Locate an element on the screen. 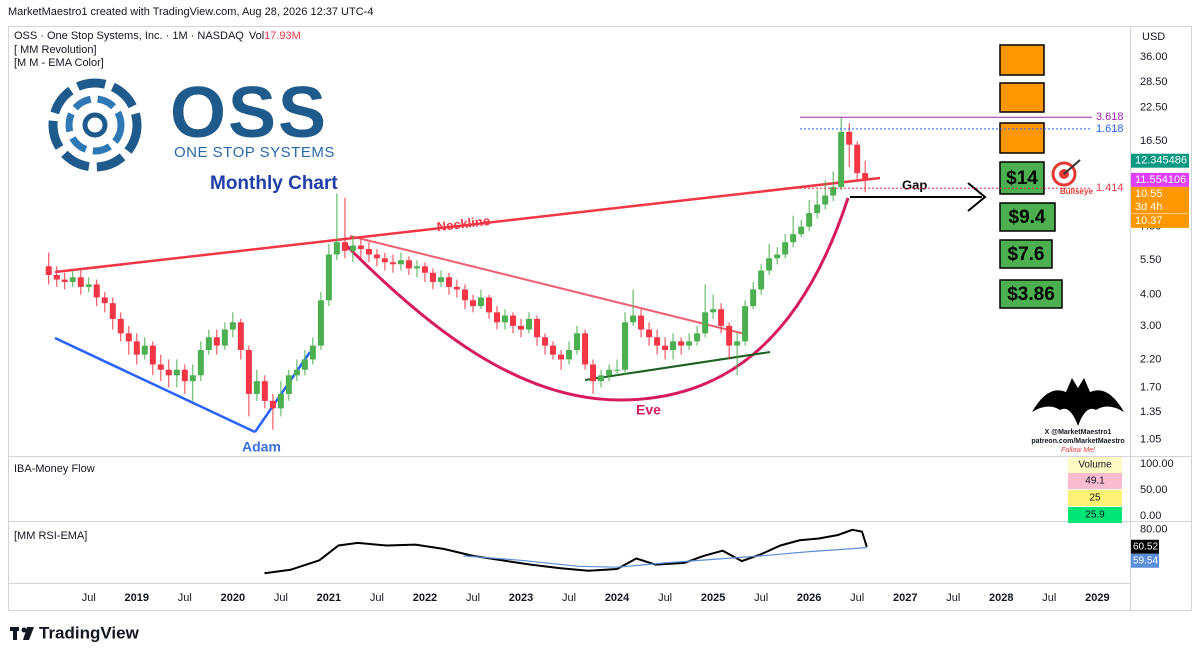 The height and width of the screenshot is (659, 1200). rsi-line is located at coordinates (566, 551).